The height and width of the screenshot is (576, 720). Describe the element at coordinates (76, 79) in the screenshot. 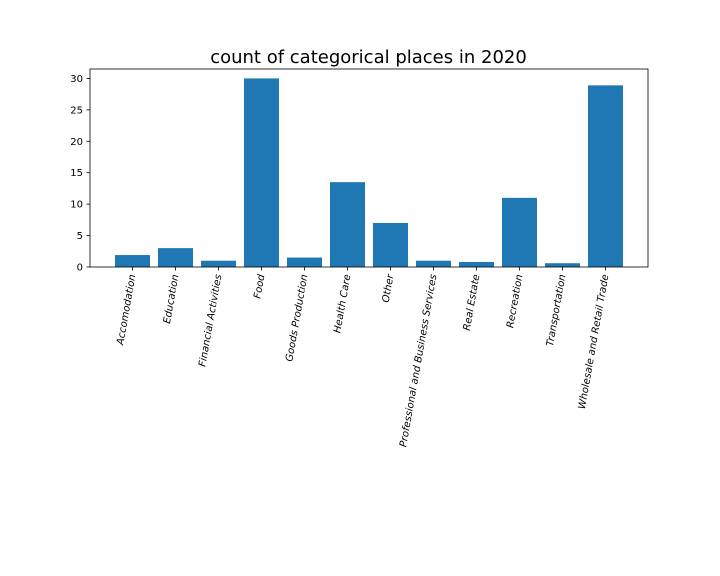

I see `y-tick-label: 30` at that location.